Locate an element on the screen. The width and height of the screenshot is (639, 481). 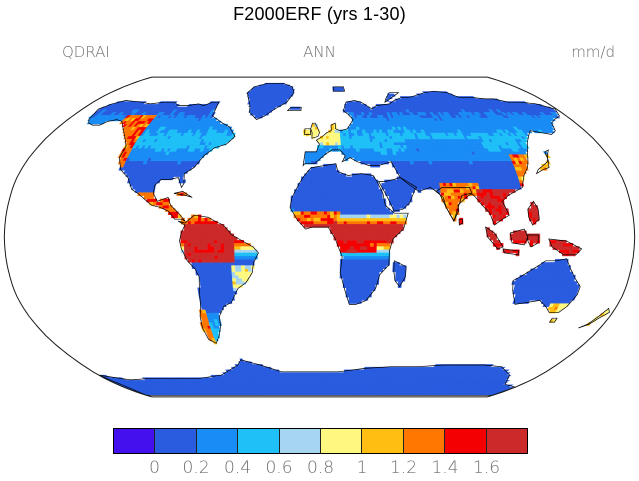
coastline-borneo is located at coordinates (519, 237).